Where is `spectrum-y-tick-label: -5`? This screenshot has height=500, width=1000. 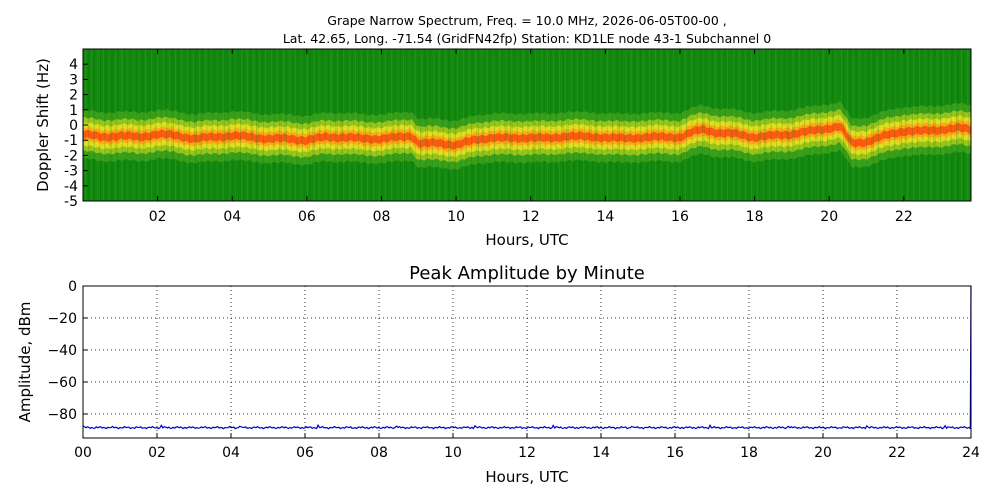
spectrum-y-tick-label: -5 is located at coordinates (71, 202).